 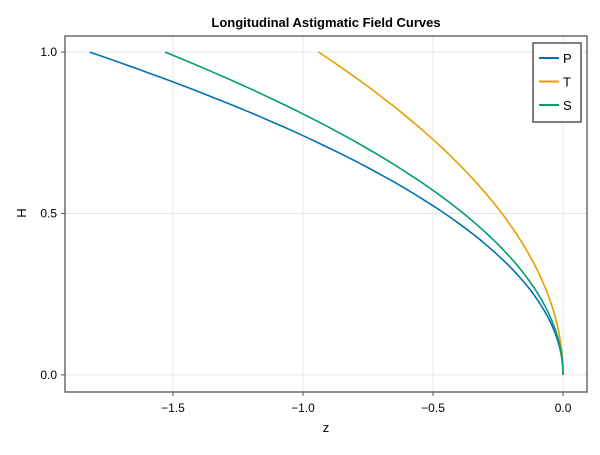 I want to click on y-axis-label: H, so click(x=21, y=212).